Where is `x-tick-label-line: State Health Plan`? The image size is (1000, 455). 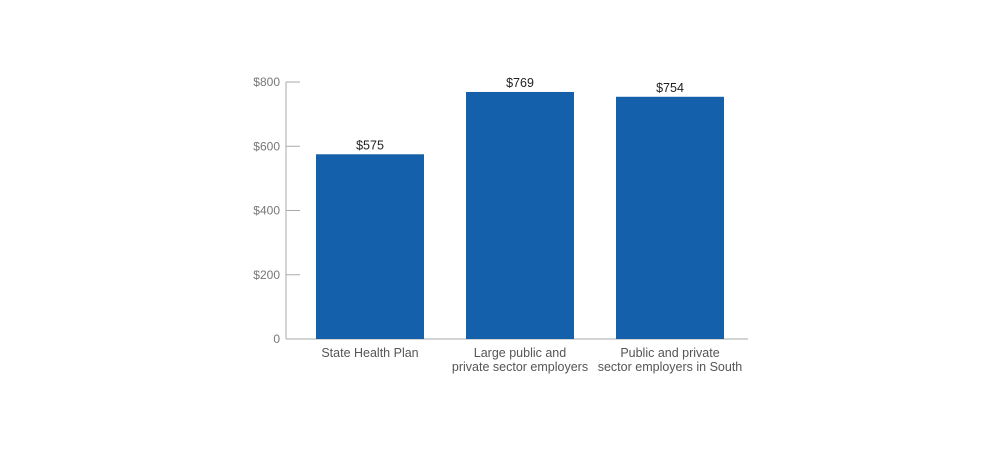
x-tick-label-line: State Health Plan is located at coordinates (369, 353).